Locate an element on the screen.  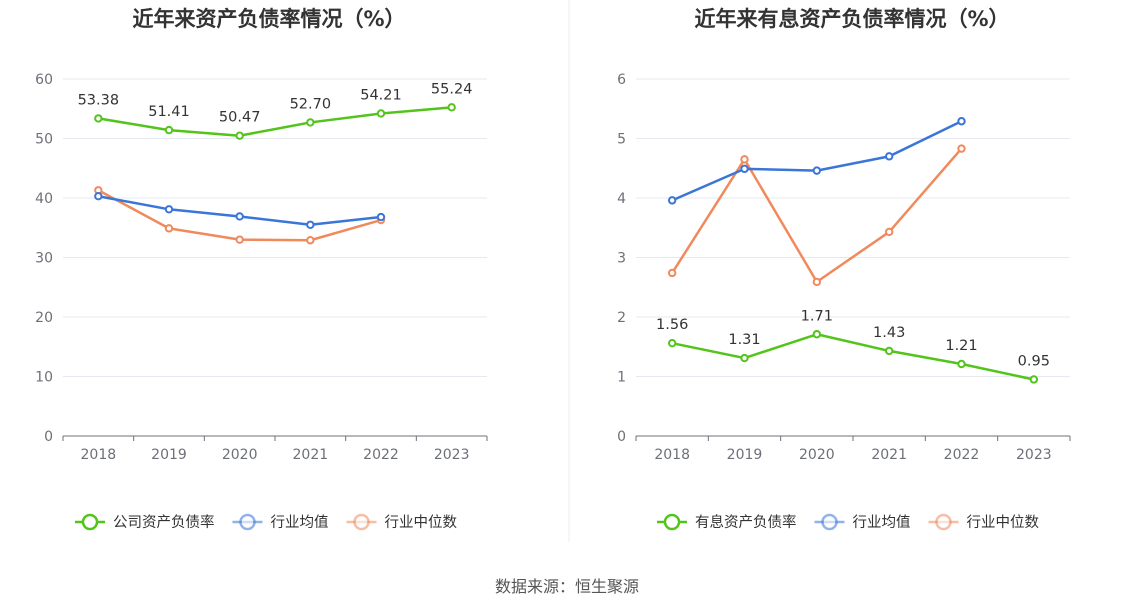
chart-1-y-tick-label: 5 is located at coordinates (621, 140).